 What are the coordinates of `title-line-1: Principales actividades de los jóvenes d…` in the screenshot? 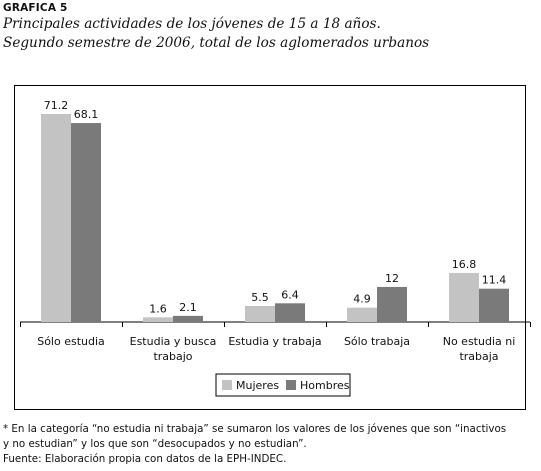 It's located at (192, 24).